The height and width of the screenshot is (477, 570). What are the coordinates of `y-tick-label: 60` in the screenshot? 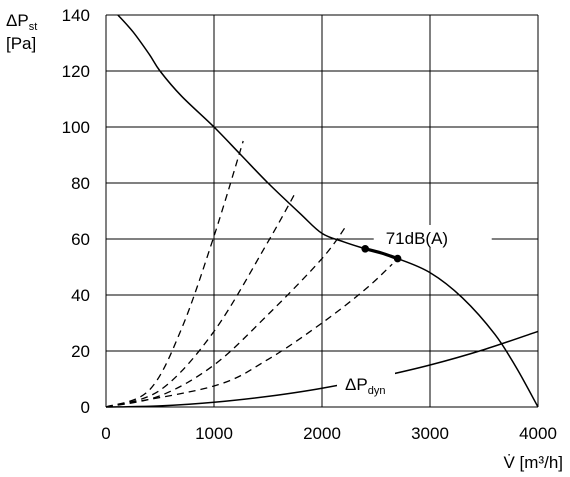 It's located at (80, 239).